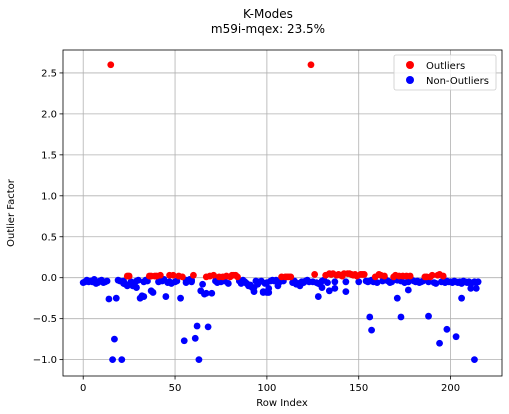 The width and height of the screenshot is (509, 414). What do you see at coordinates (445, 66) in the screenshot?
I see `legend-label-outliers: Outliers` at bounding box center [445, 66].